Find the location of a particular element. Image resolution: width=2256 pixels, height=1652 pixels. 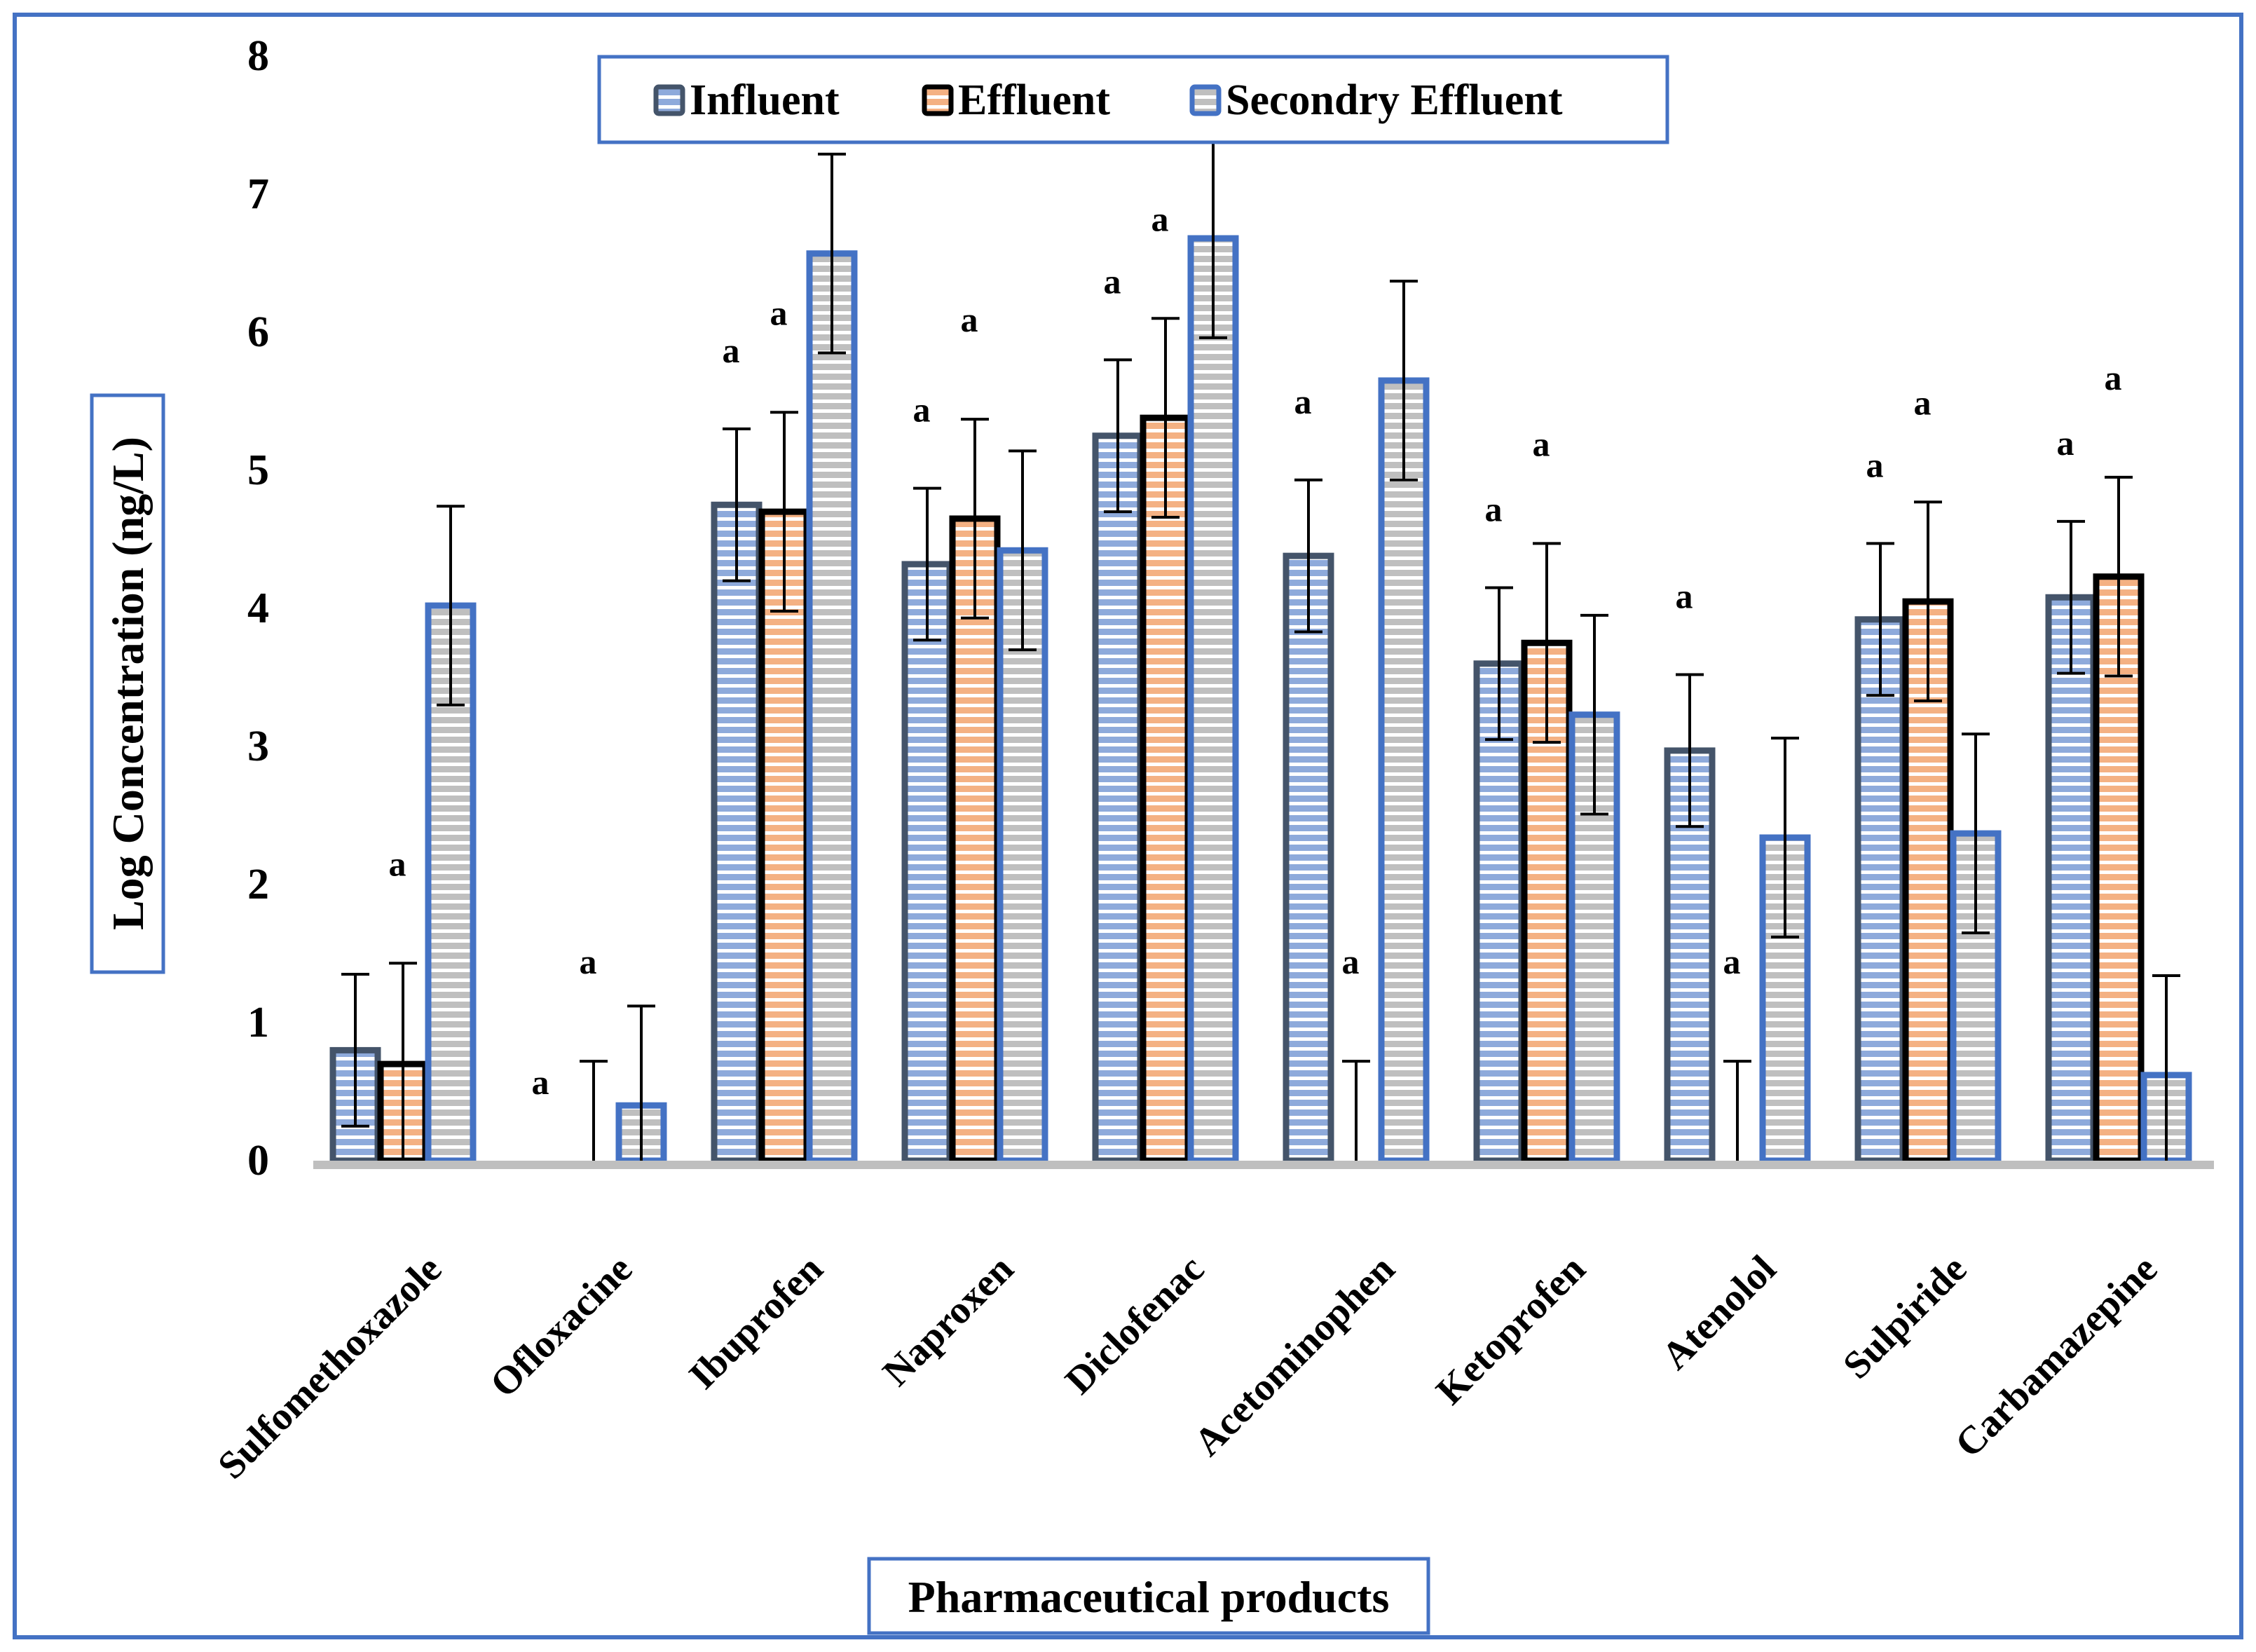

legend-item: Effluent is located at coordinates (1016, 100).